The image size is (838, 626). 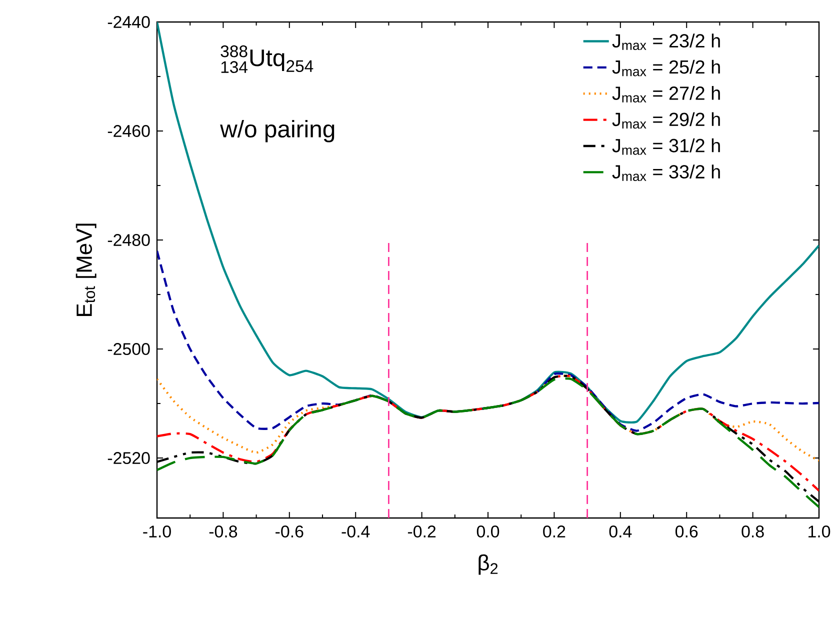 What do you see at coordinates (277, 131) in the screenshot?
I see `annotation: w/o pairing` at bounding box center [277, 131].